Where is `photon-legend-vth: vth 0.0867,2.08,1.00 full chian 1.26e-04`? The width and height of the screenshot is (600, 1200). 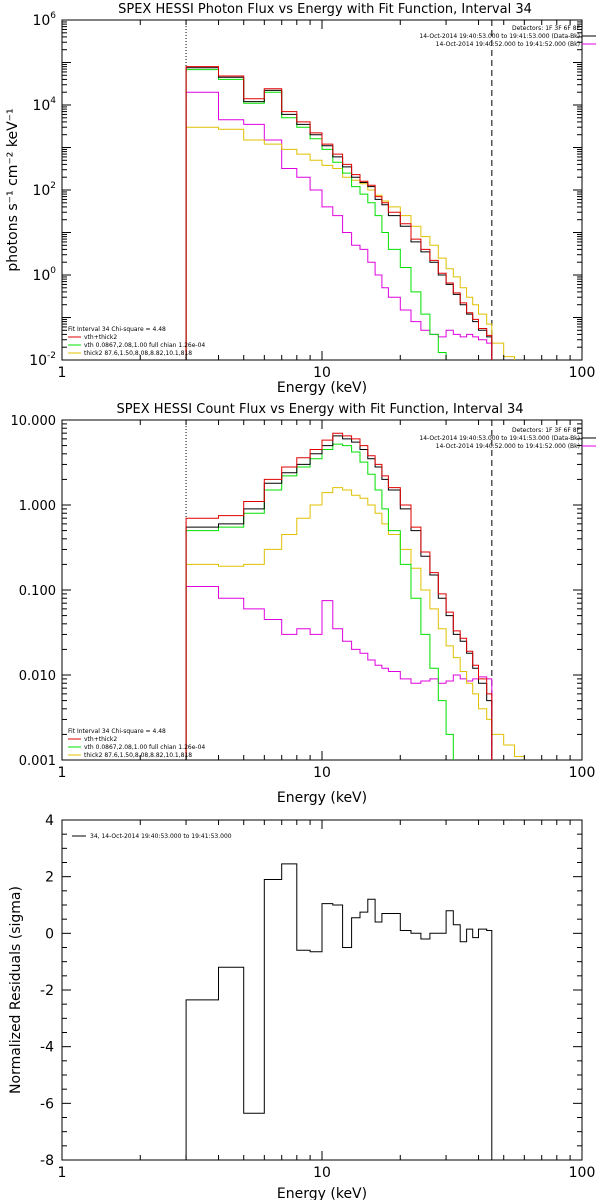
photon-legend-vth: vth 0.0867,2.08,1.00 full chian 1.26e-04 is located at coordinates (144, 345).